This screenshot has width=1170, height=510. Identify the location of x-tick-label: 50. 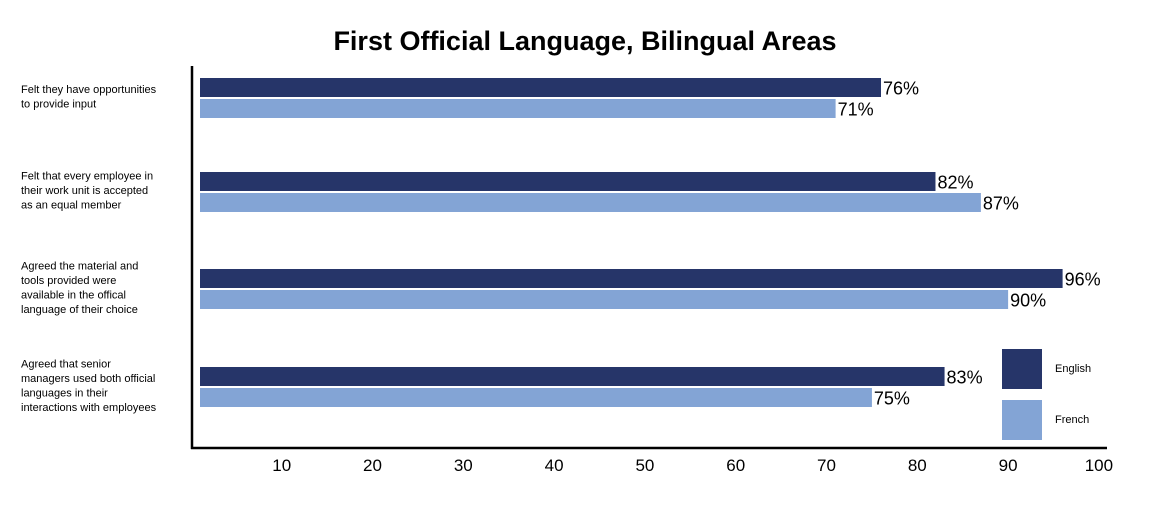
(644, 465).